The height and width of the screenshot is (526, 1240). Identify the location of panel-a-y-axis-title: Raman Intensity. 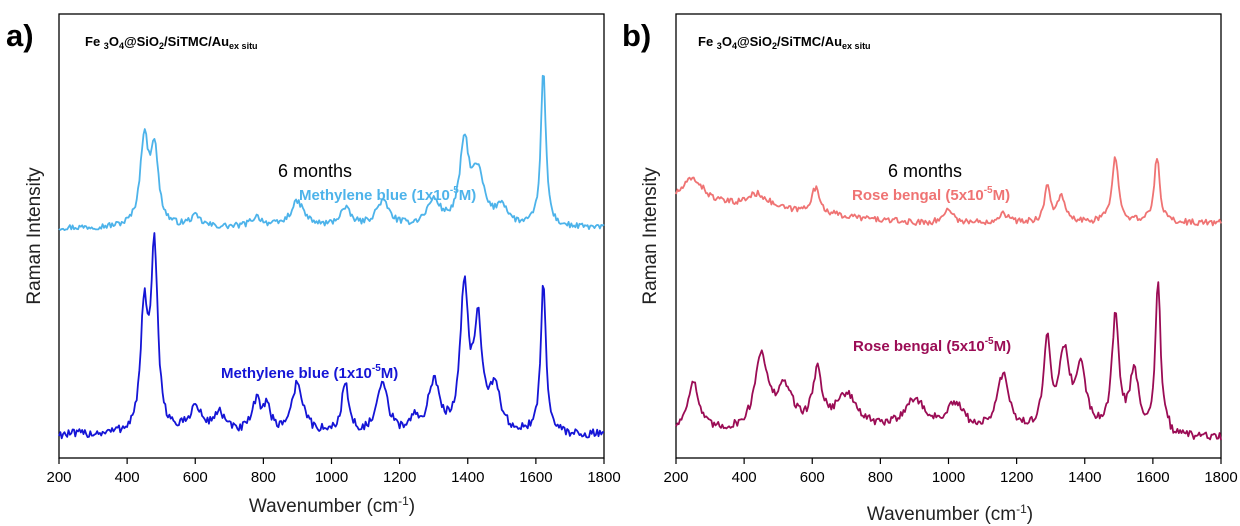
(34, 236).